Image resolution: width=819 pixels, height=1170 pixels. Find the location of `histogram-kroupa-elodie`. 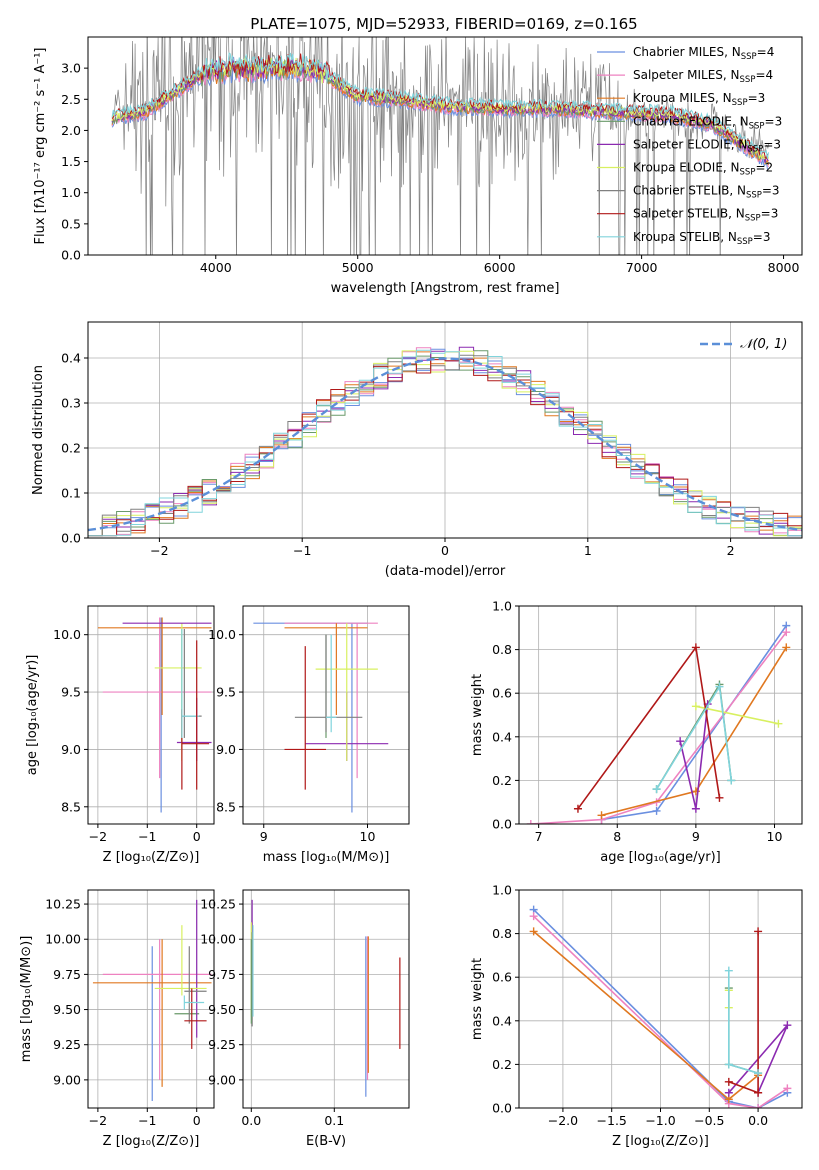

histogram-kroupa-elodie is located at coordinates (445, 443).